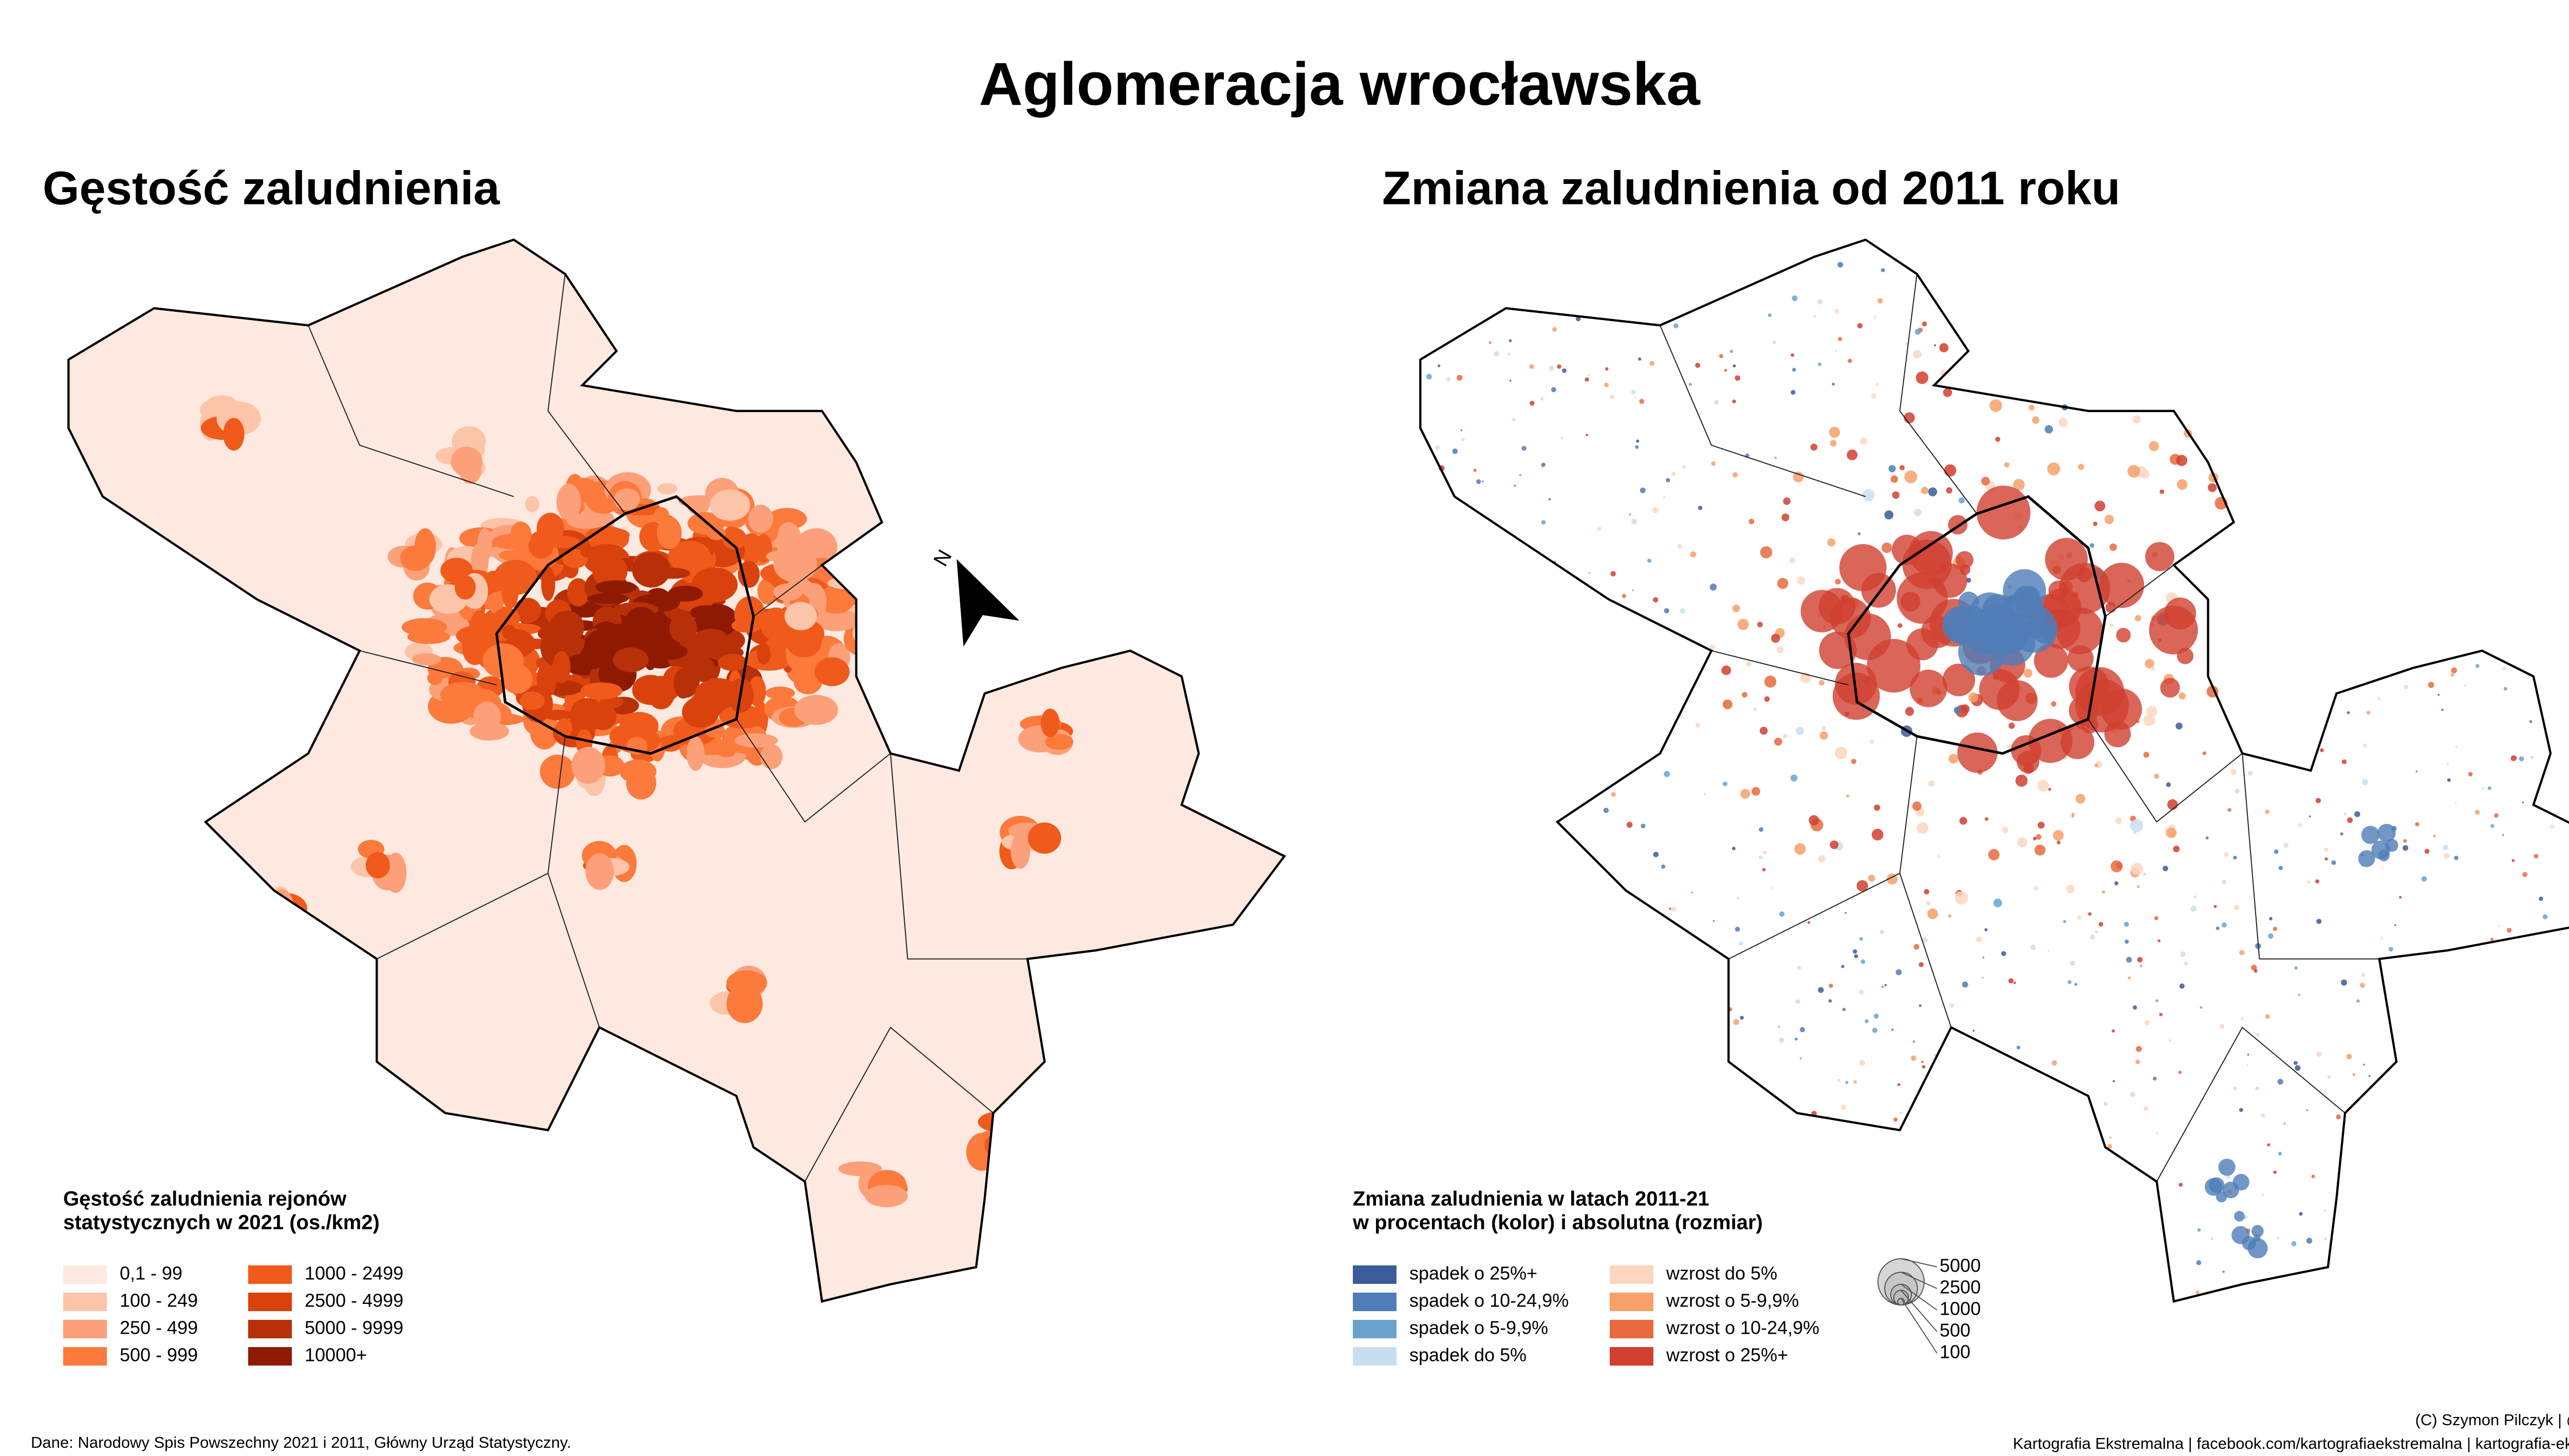  What do you see at coordinates (625, 625) in the screenshot?
I see `city-boundary` at bounding box center [625, 625].